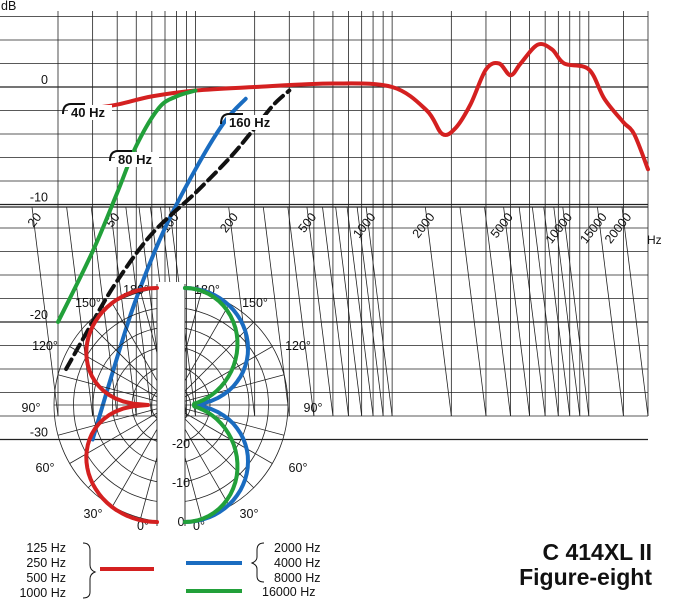 The width and height of the screenshot is (674, 601). What do you see at coordinates (46, 548) in the screenshot?
I see `legend-label: 125 Hz` at bounding box center [46, 548].